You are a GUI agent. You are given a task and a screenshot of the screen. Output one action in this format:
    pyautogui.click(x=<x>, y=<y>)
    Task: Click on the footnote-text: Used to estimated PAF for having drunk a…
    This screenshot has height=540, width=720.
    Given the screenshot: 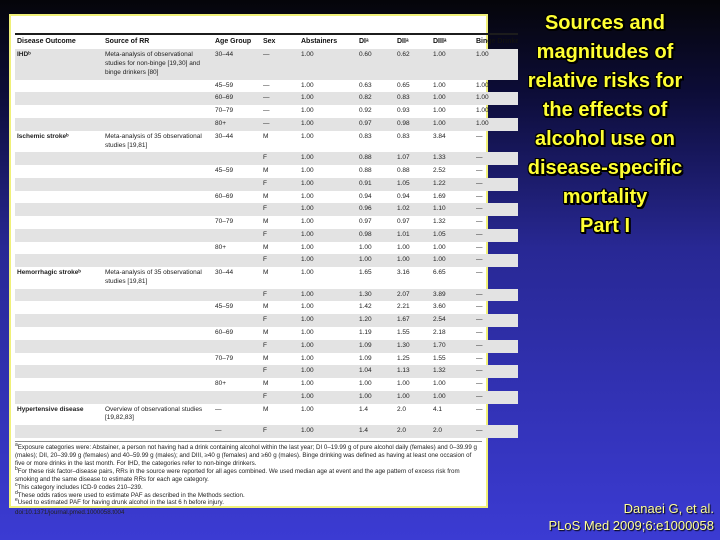 What is the action you would take?
    pyautogui.click(x=120, y=503)
    